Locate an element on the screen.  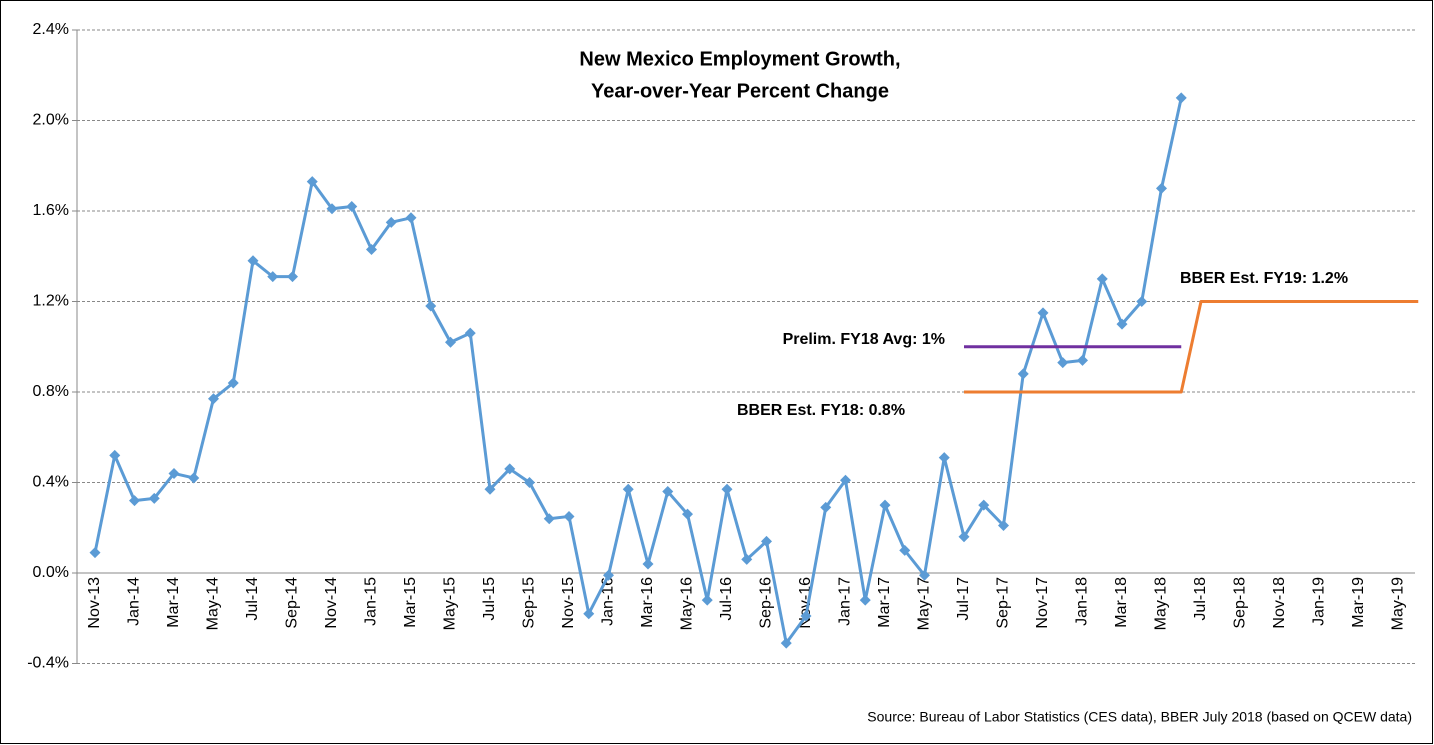
x-tick-label: Jan-15 is located at coordinates (371, 601).